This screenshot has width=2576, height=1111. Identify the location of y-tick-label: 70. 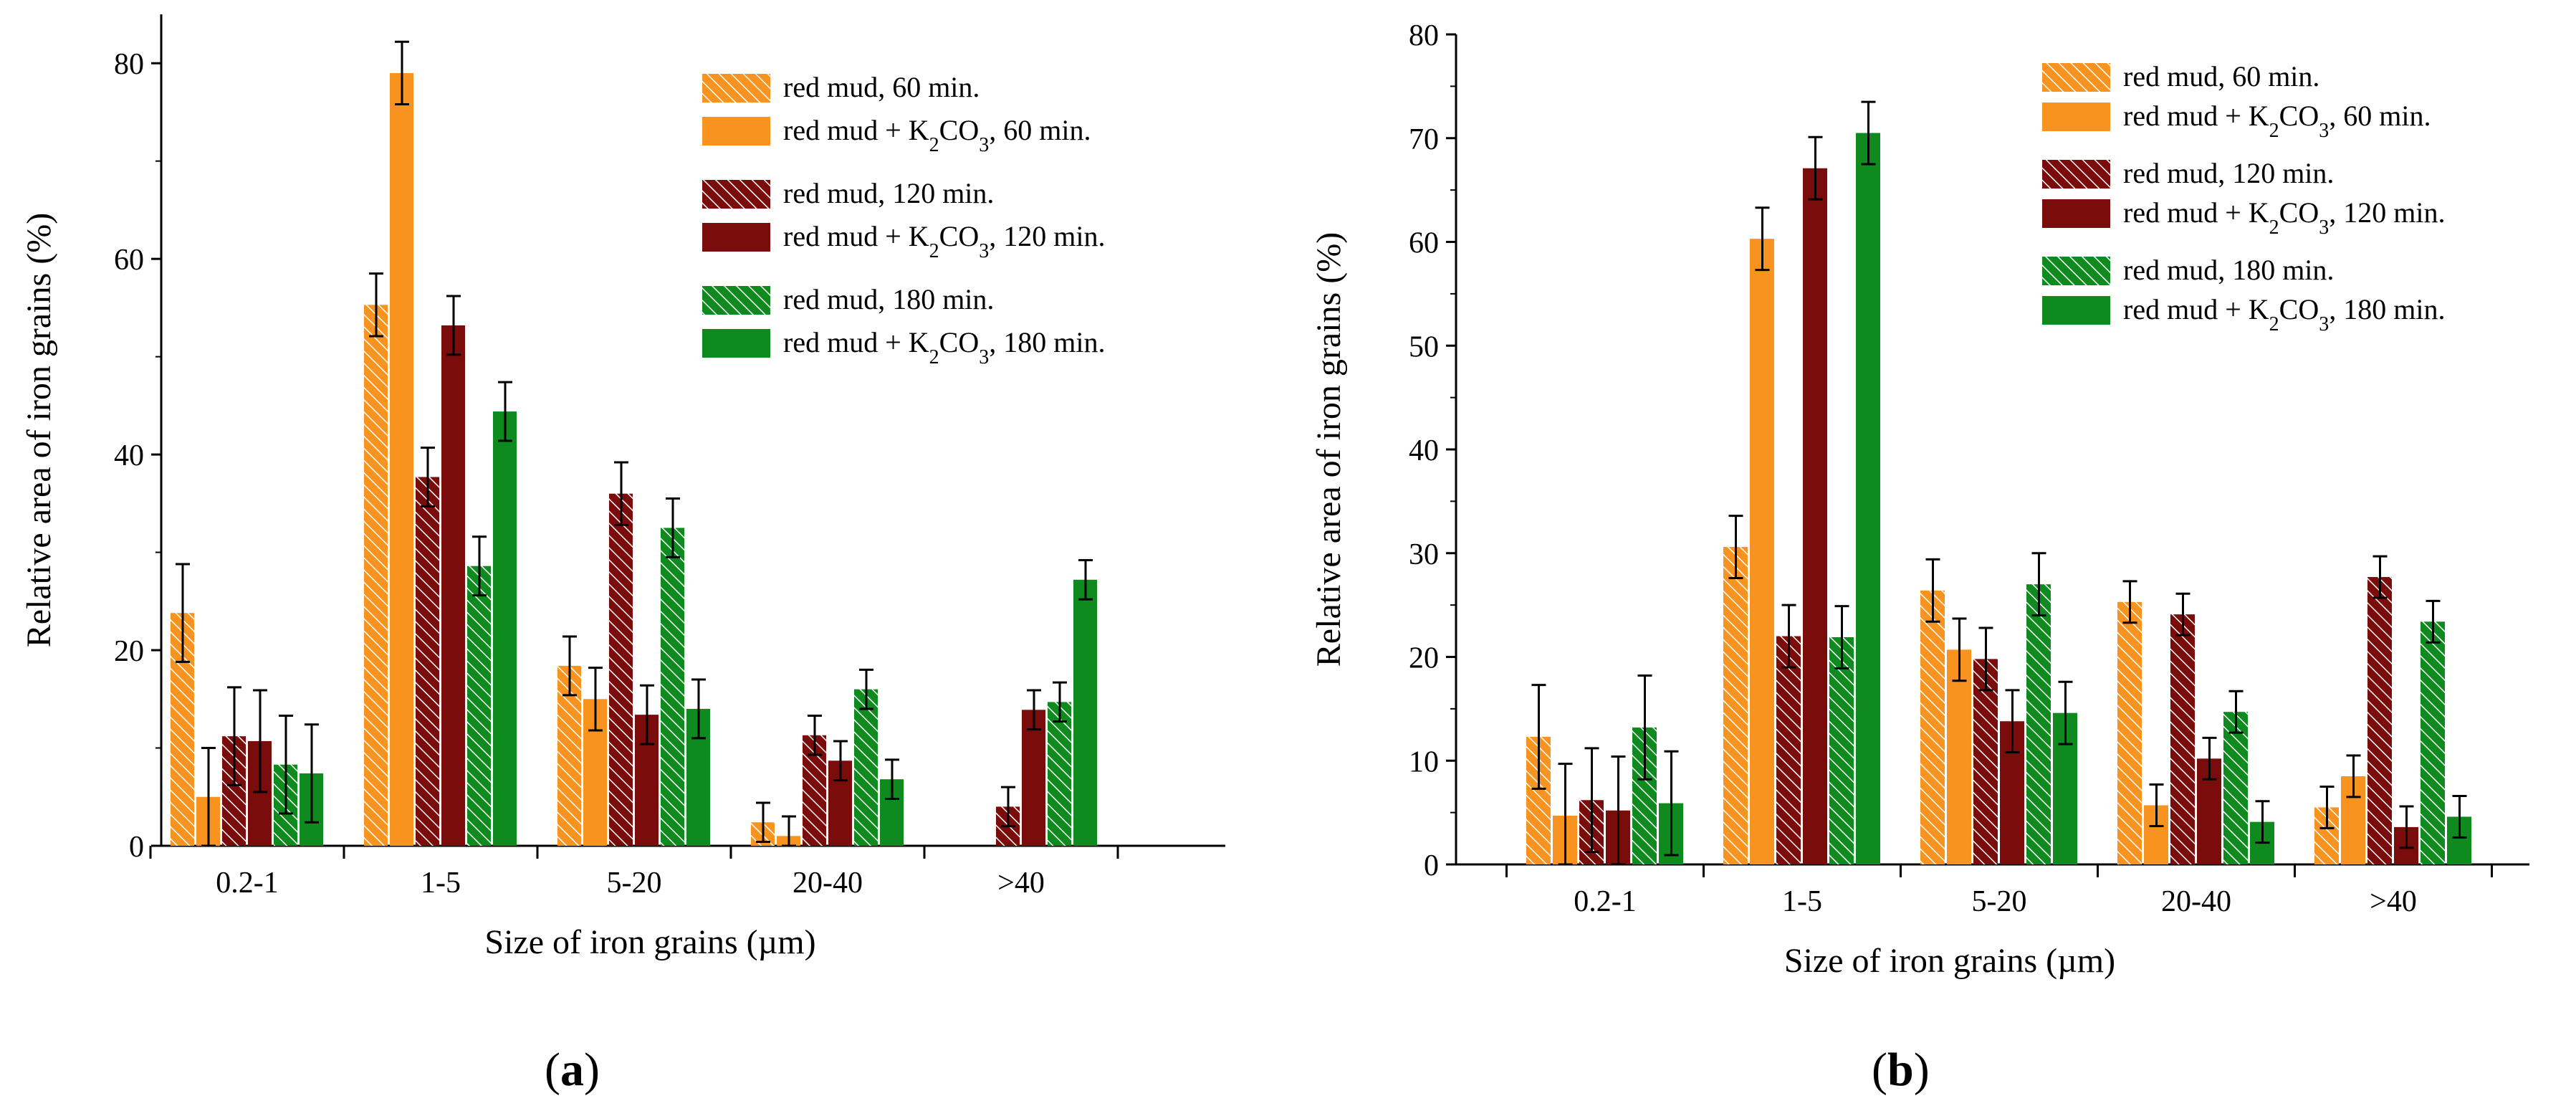
(1424, 139).